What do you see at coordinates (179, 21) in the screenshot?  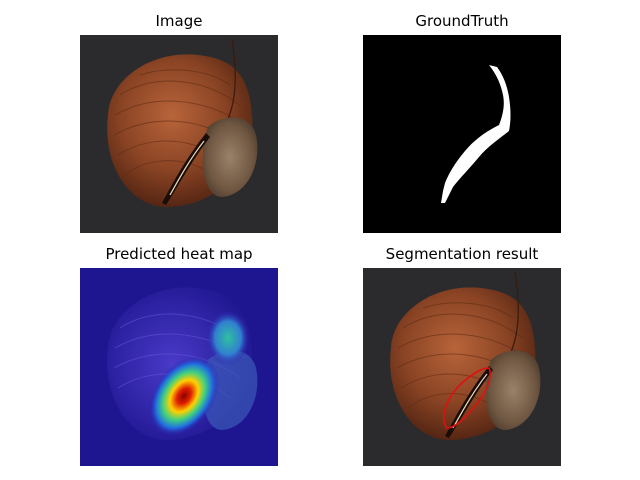 I see `image-title: Image` at bounding box center [179, 21].